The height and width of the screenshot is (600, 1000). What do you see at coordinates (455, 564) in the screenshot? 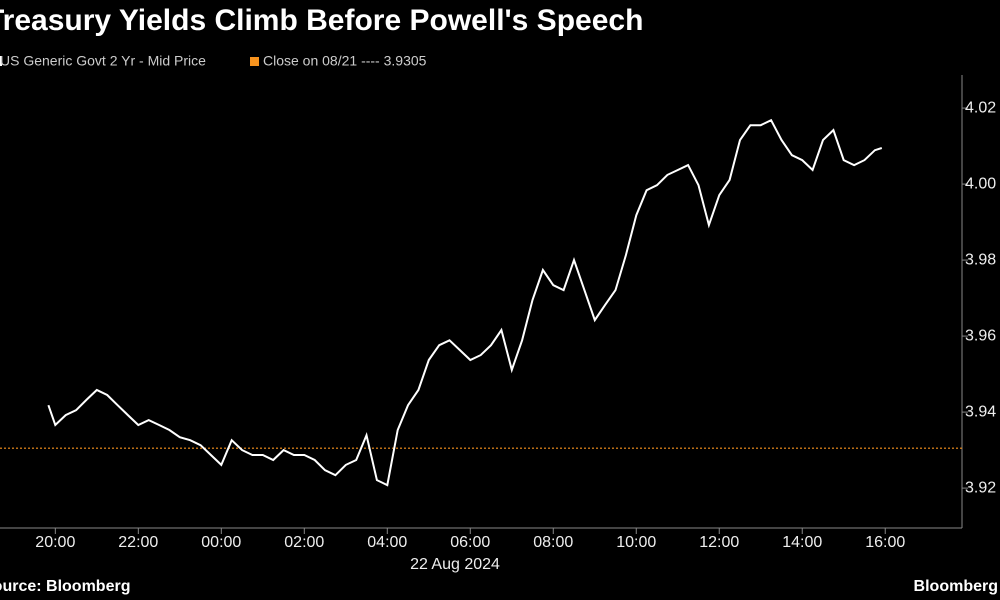
I see `date-label: 22 Aug 2024` at bounding box center [455, 564].